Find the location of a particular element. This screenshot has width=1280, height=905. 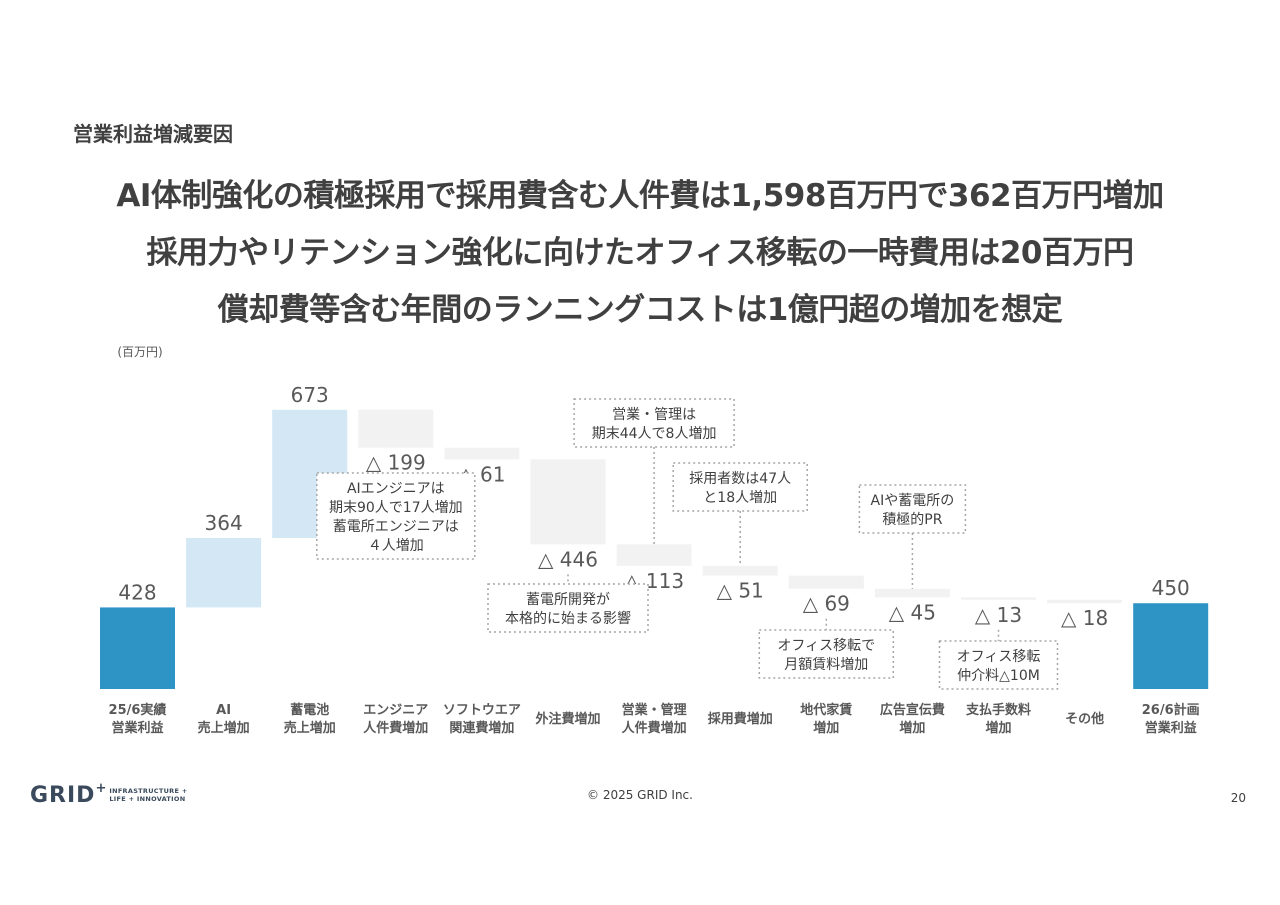

annotation-text-1: AIエンジニアは is located at coordinates (396, 489).